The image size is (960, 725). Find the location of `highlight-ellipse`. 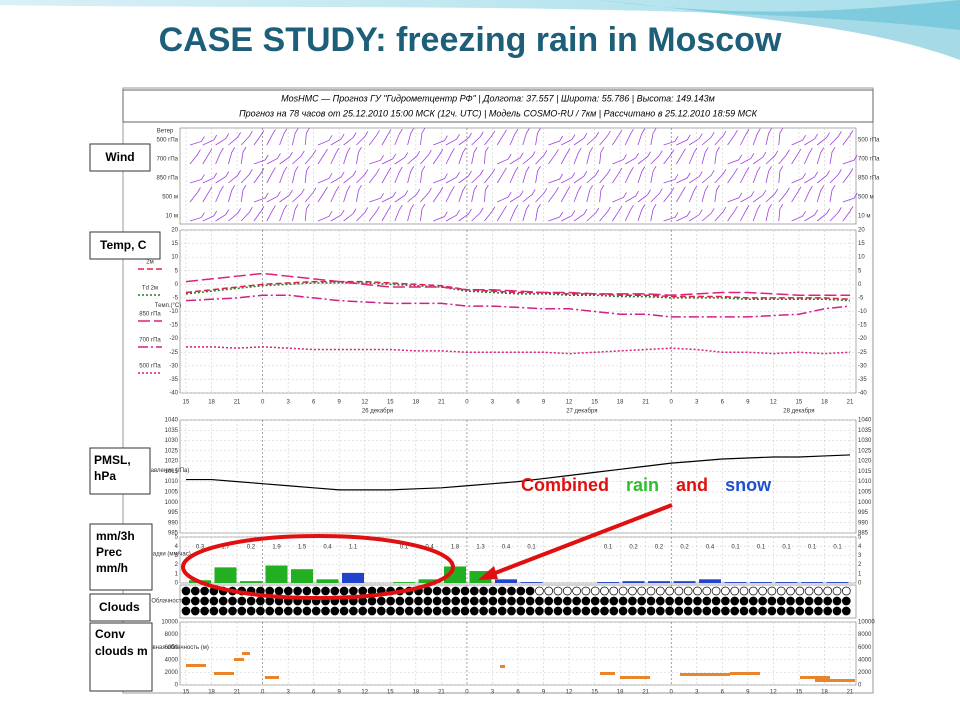

highlight-ellipse is located at coordinates (318, 567).